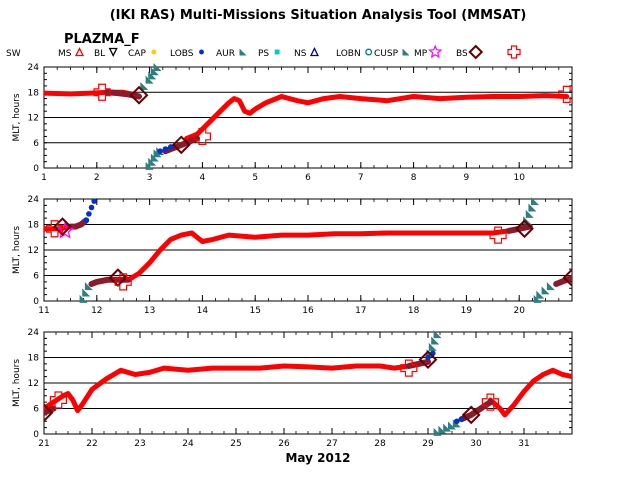 This screenshot has width=636, height=500. What do you see at coordinates (43, 311) in the screenshot?
I see `x-tick-label: 11` at bounding box center [43, 311].